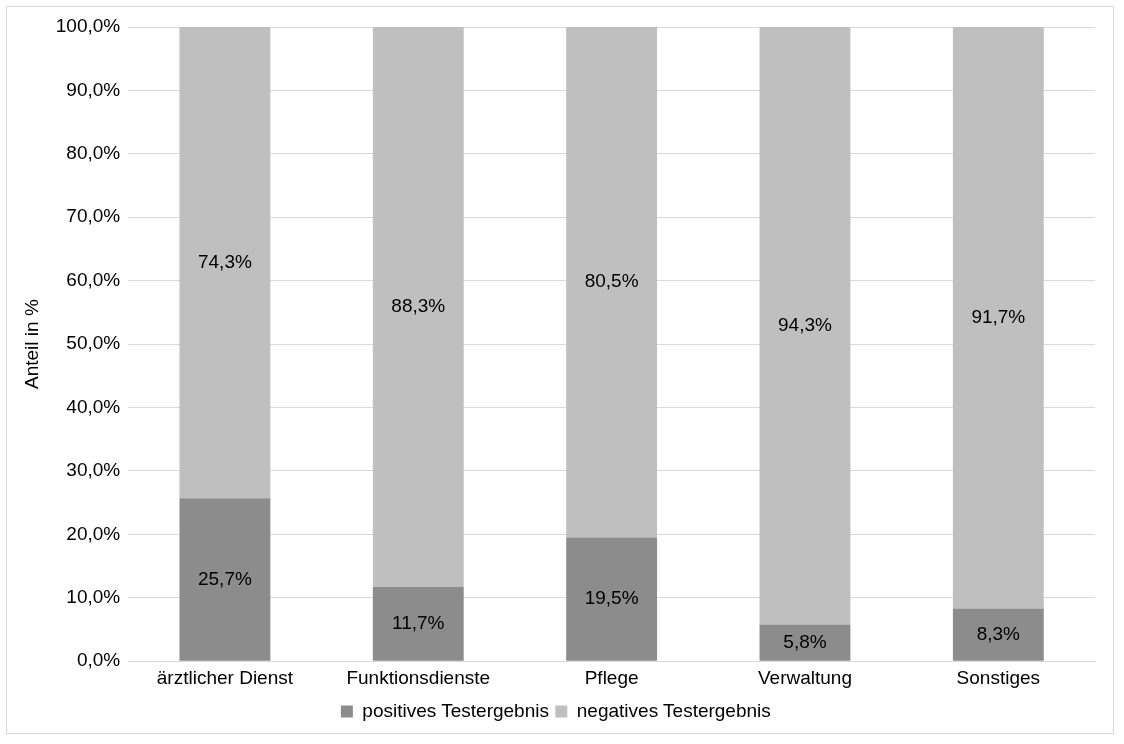 The width and height of the screenshot is (1124, 744). I want to click on y-tick-label: 40,0%, so click(93, 406).